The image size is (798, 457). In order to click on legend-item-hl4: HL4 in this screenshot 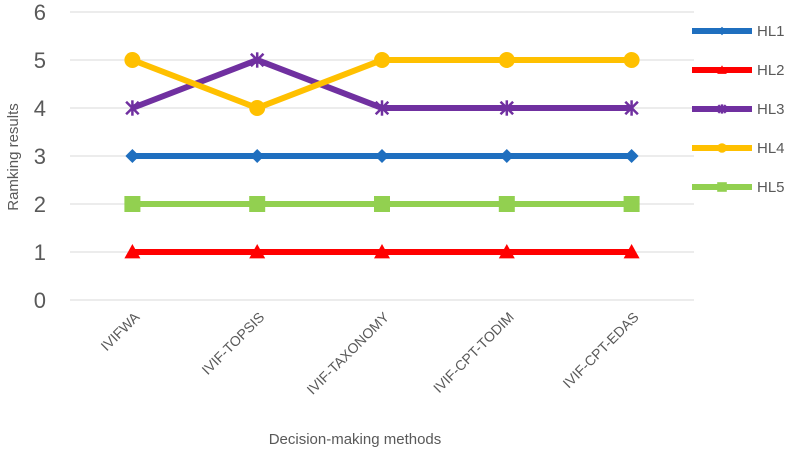, I will do `click(738, 148)`.